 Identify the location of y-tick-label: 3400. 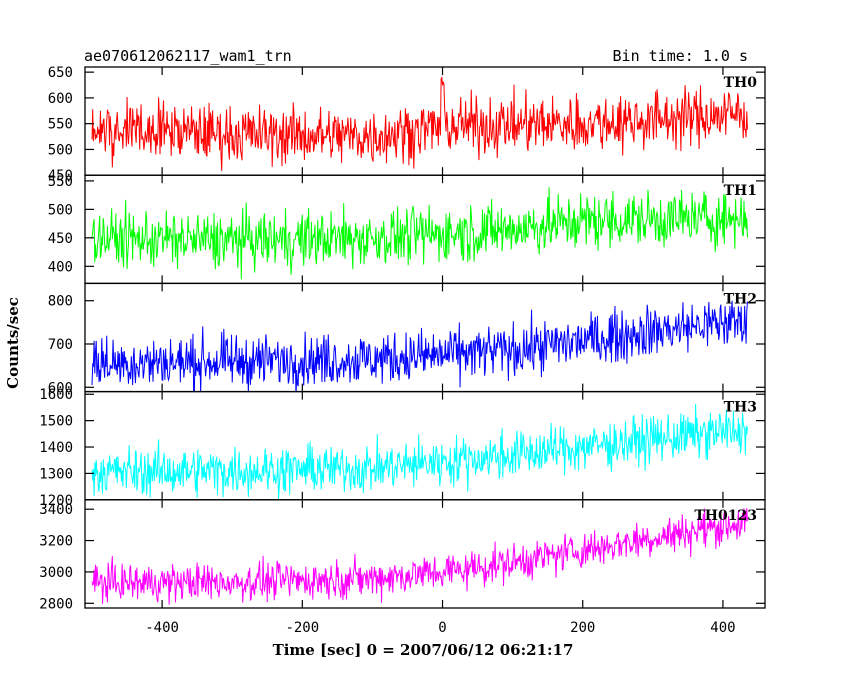
(56, 510).